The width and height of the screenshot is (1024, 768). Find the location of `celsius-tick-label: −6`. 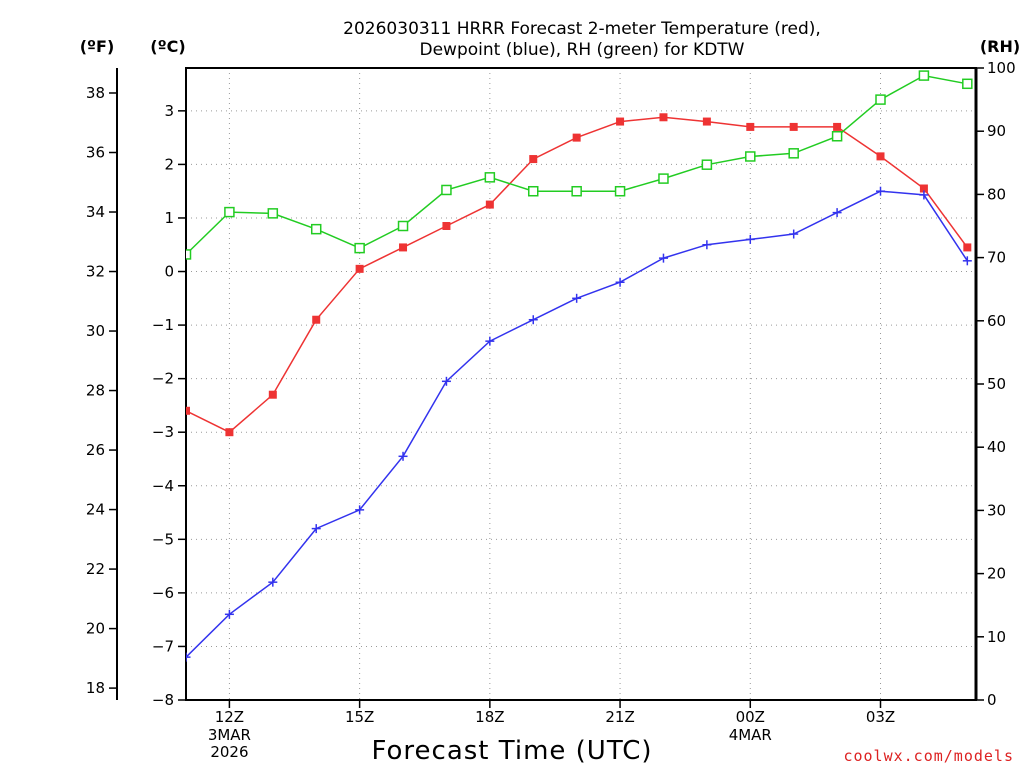

celsius-tick-label: −6 is located at coordinates (163, 593).